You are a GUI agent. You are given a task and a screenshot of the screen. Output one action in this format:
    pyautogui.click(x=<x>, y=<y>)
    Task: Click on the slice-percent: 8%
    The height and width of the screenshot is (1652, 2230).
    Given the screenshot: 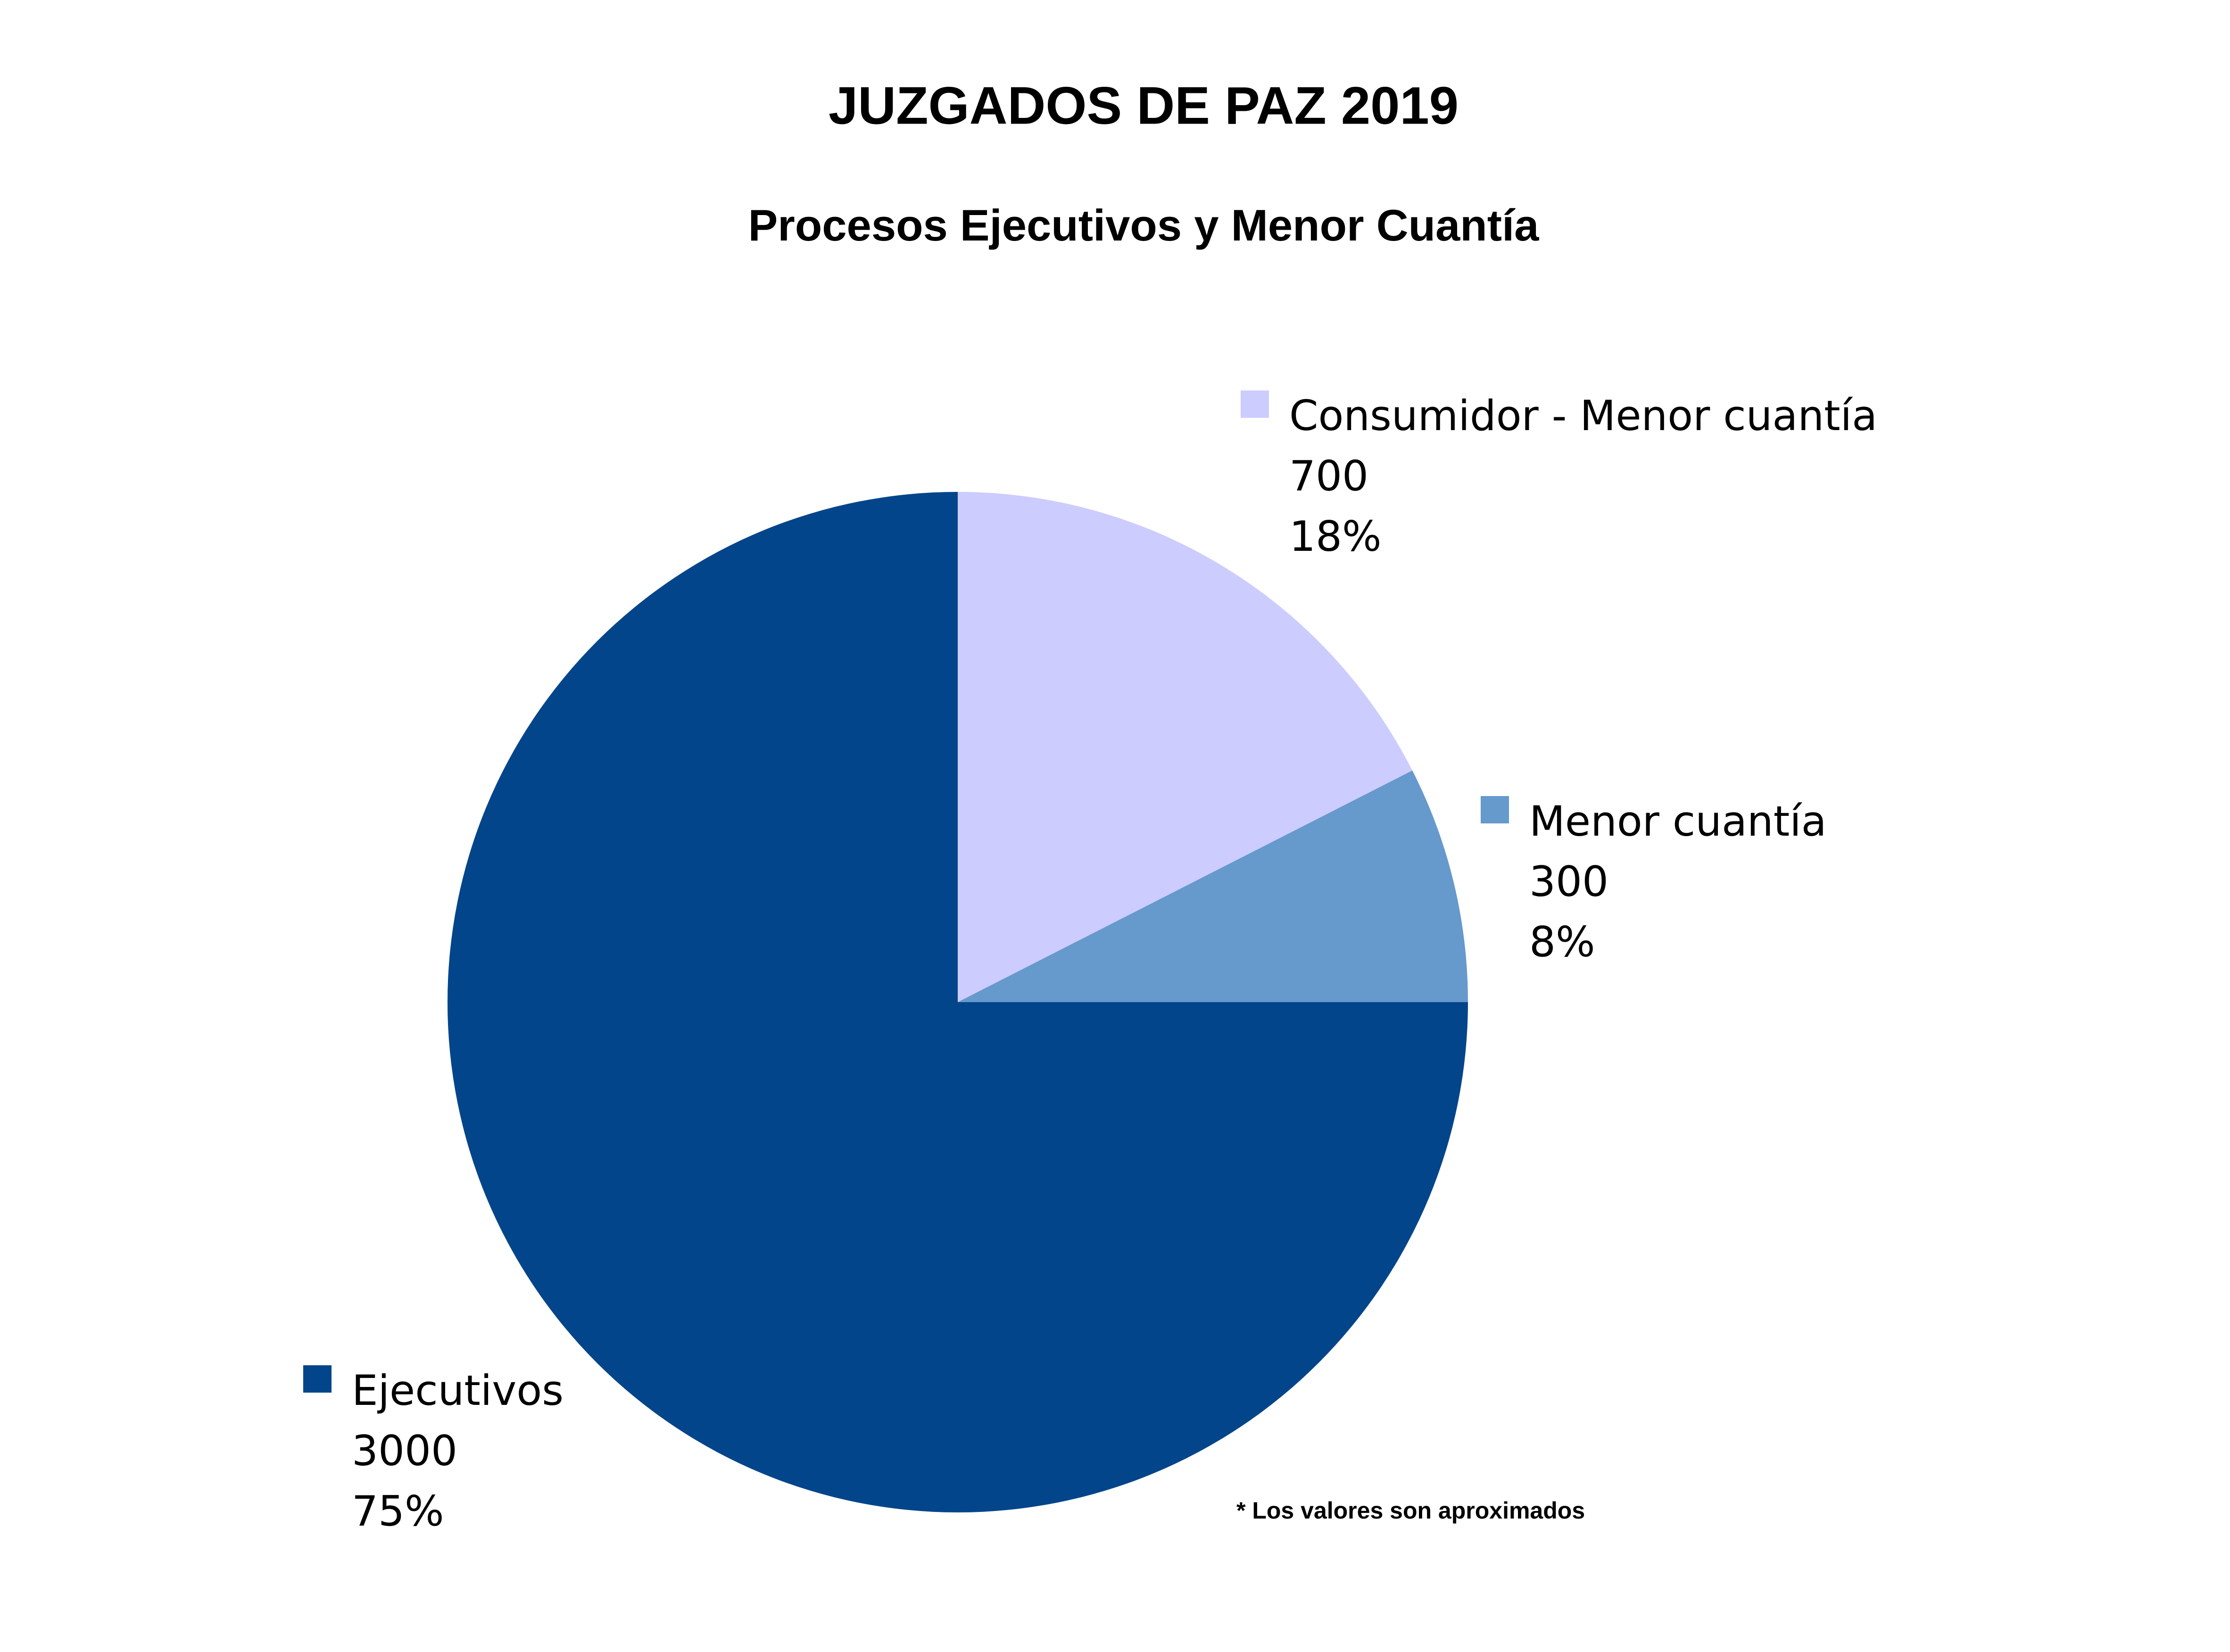 What is the action you would take?
    pyautogui.click(x=1562, y=942)
    